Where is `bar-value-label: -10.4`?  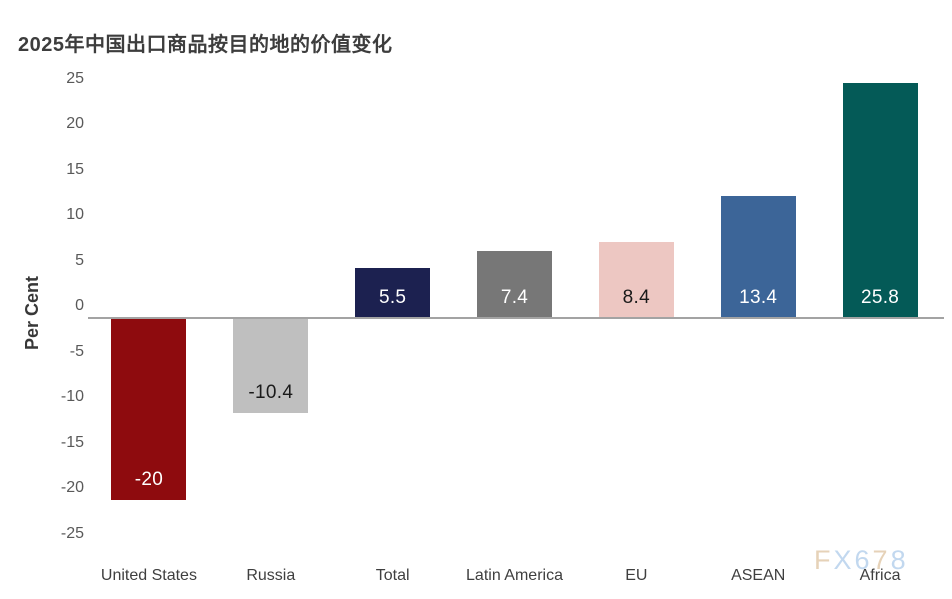
bar-value-label: -10.4 is located at coordinates (271, 392).